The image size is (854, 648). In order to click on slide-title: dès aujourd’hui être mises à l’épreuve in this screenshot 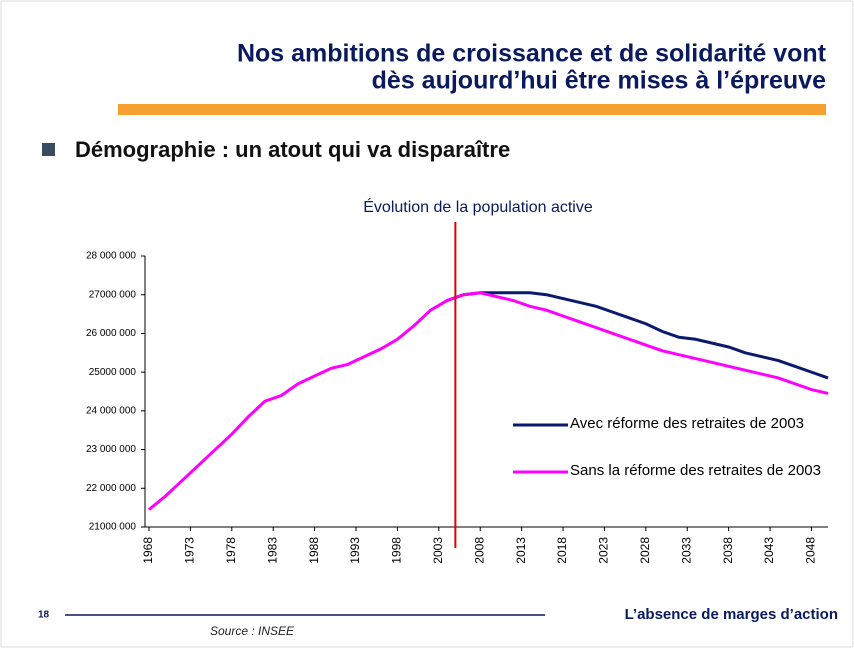, I will do `click(599, 81)`.